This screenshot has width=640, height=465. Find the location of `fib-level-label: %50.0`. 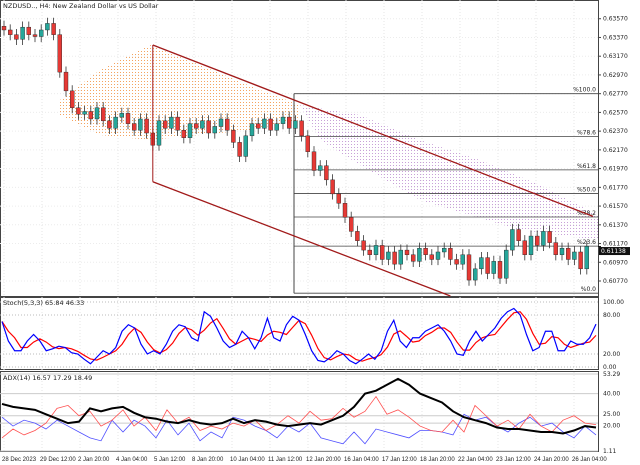

fib-level-label: %50.0 is located at coordinates (586, 189).